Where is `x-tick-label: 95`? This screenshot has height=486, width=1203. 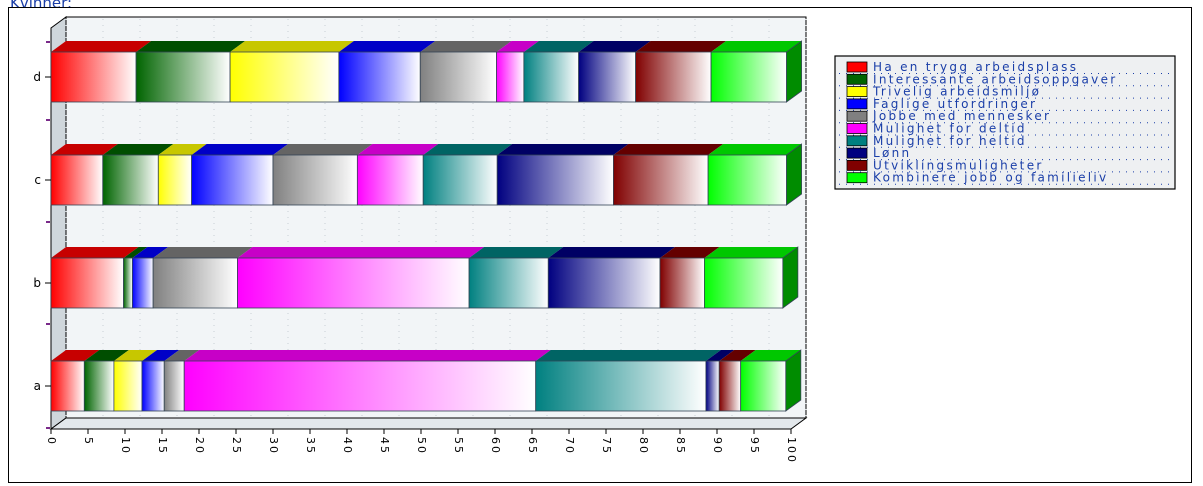 x-tick-label: 95 is located at coordinates (754, 446).